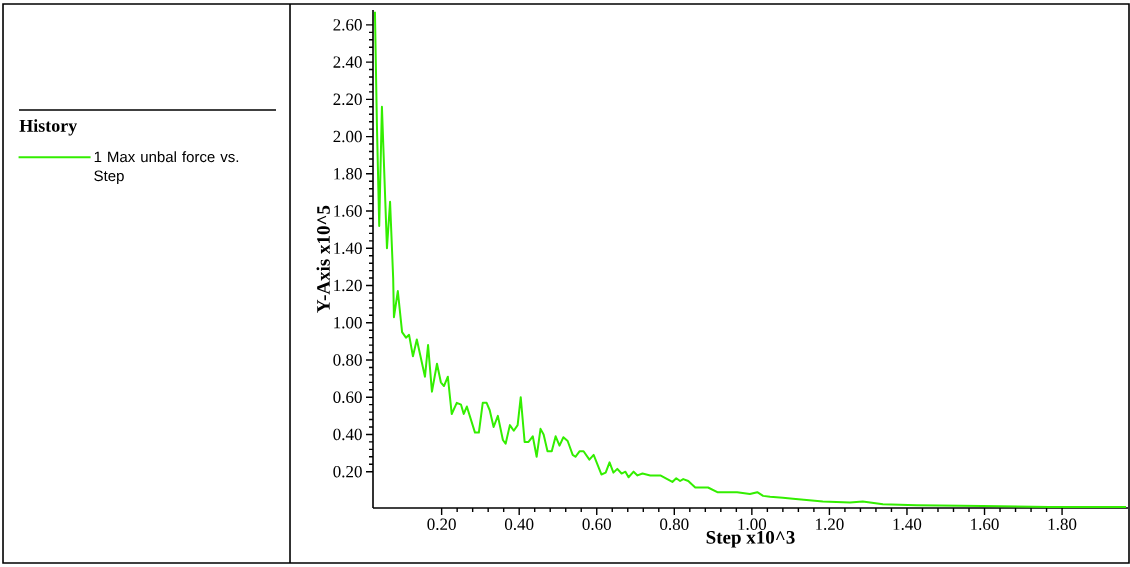 The width and height of the screenshot is (1130, 567). Describe the element at coordinates (348, 322) in the screenshot. I see `y-tick-label: 1.00` at that location.